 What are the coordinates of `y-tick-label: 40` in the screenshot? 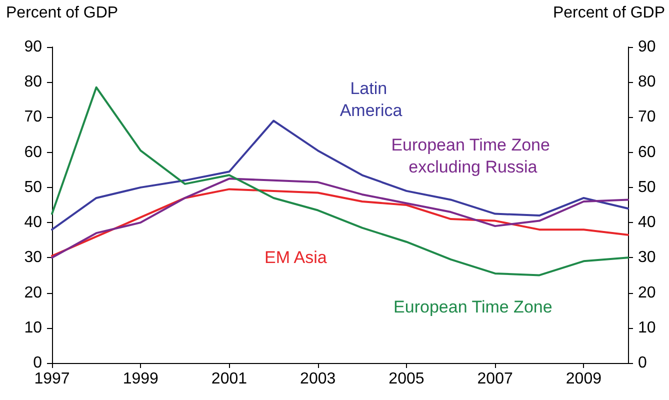 It's located at (33, 223).